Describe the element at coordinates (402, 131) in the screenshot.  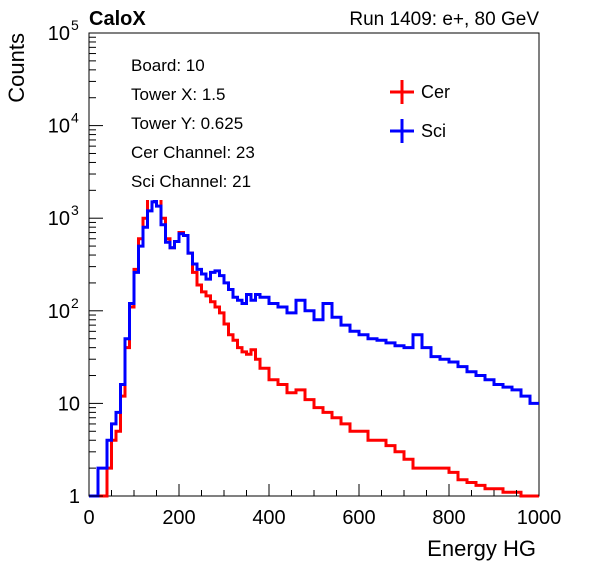
I see `legend-marker-sci` at that location.